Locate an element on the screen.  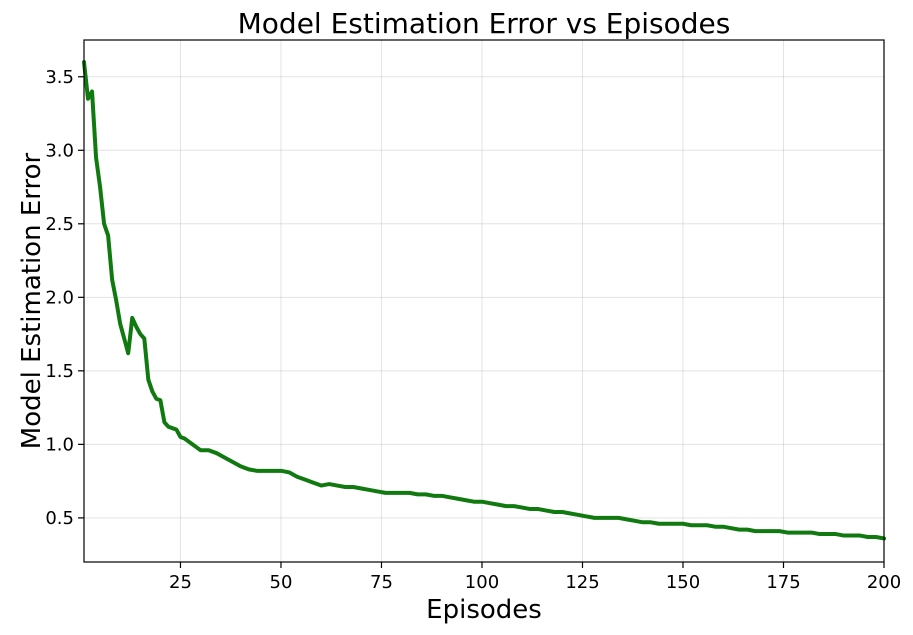
y-axis-label: Model Estimation Error is located at coordinates (32, 300).